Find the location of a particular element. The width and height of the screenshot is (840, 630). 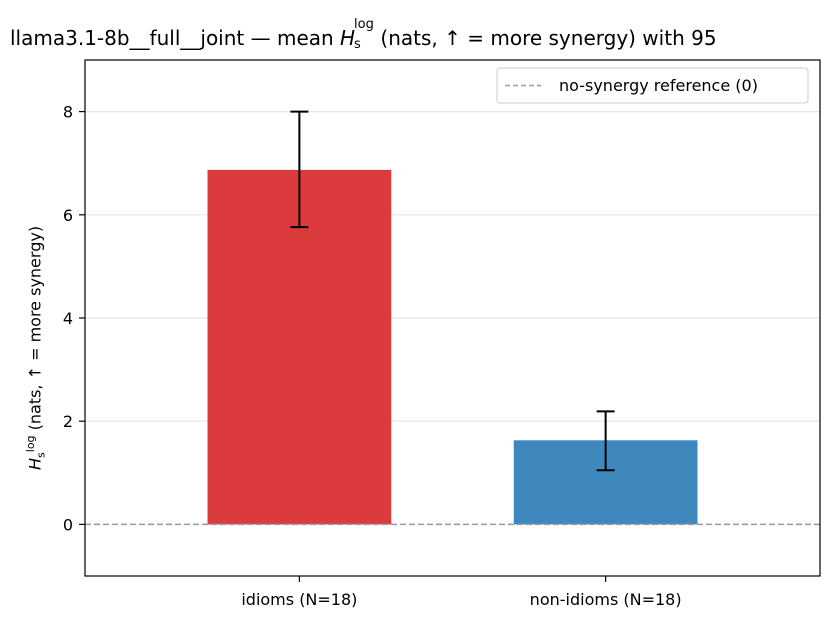

legend-label: no-synergy reference (0) is located at coordinates (658, 85).